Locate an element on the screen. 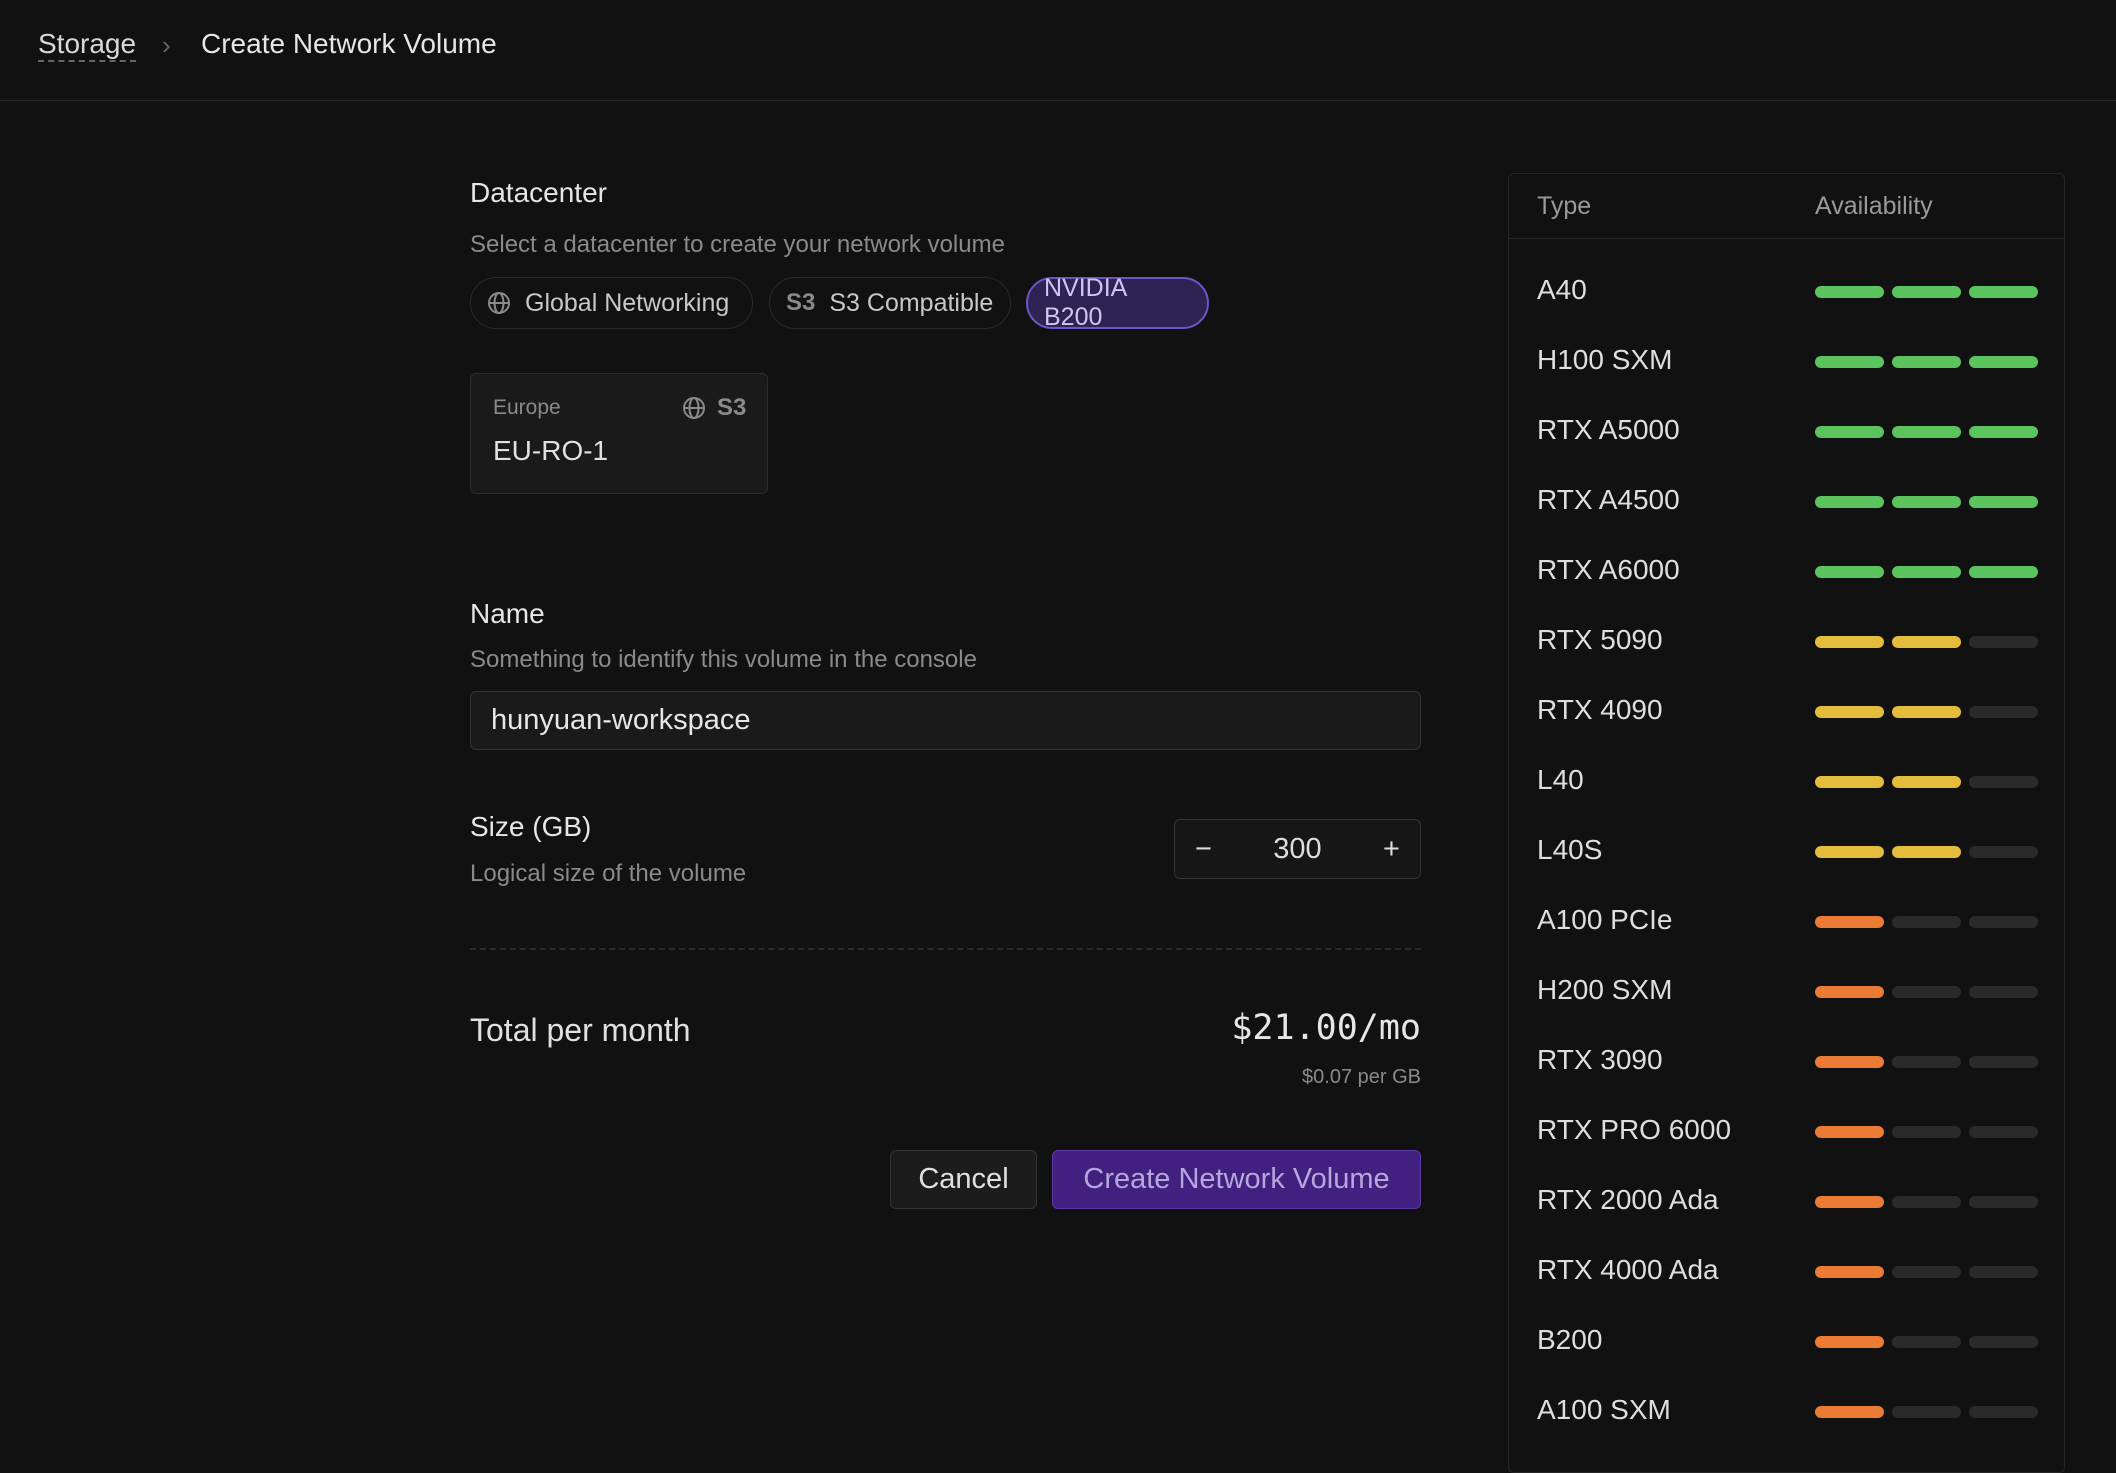 The height and width of the screenshot is (1473, 2116). size-subtitle: Logical size of the volume is located at coordinates (608, 873).